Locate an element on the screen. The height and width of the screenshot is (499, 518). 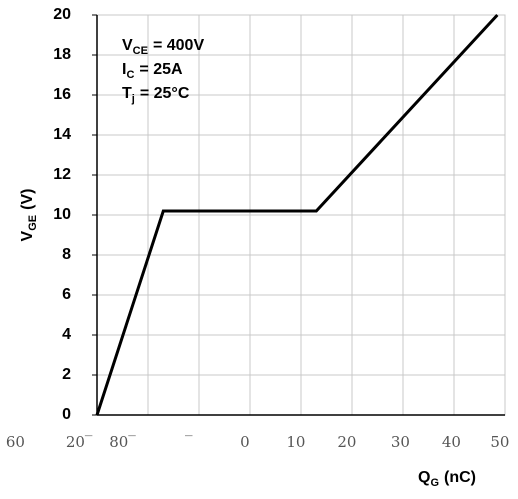
annotation-sub: C is located at coordinates (130, 75).